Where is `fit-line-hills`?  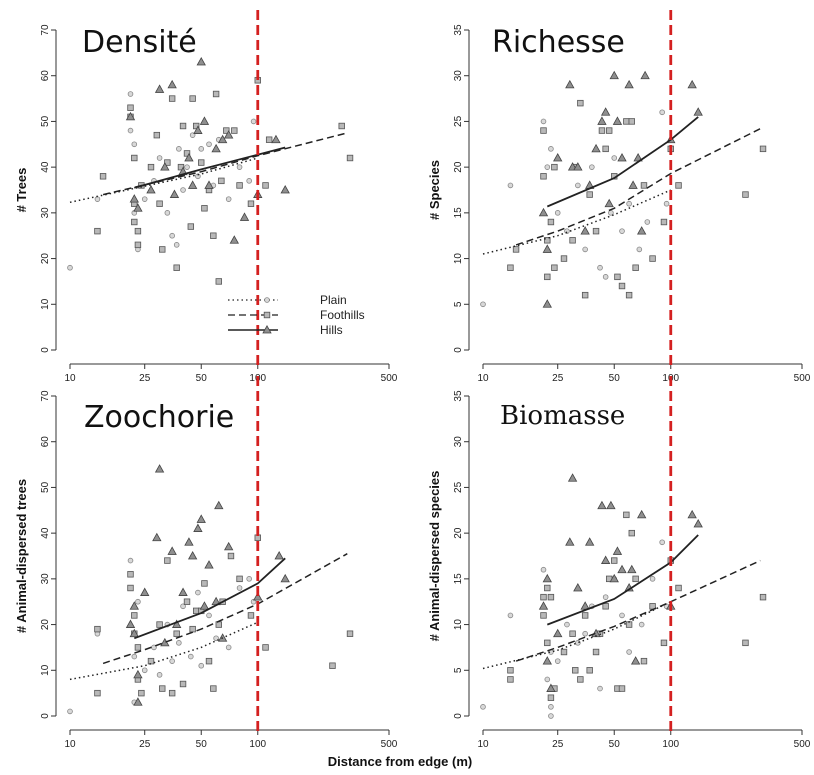 fit-line-hills is located at coordinates (622, 580).